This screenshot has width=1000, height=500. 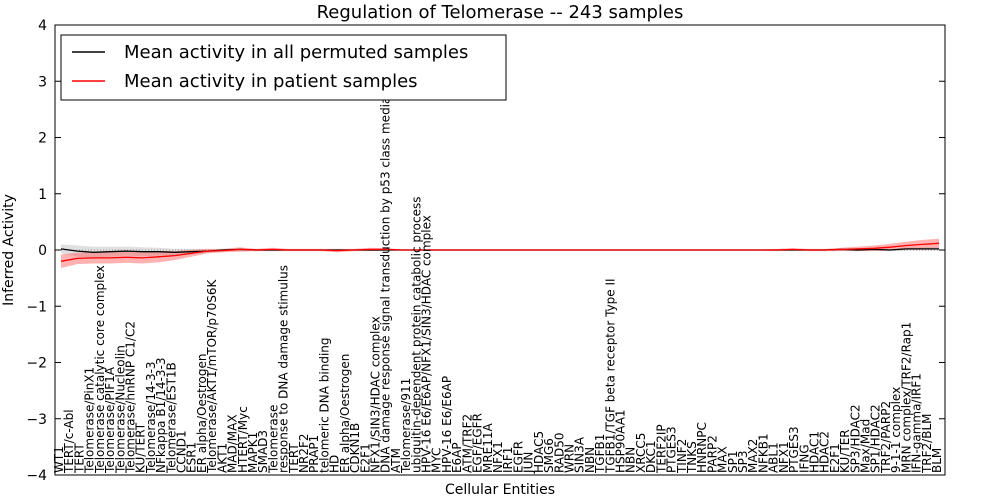 What do you see at coordinates (243, 439) in the screenshot?
I see `category-label: HTERT/Myc` at bounding box center [243, 439].